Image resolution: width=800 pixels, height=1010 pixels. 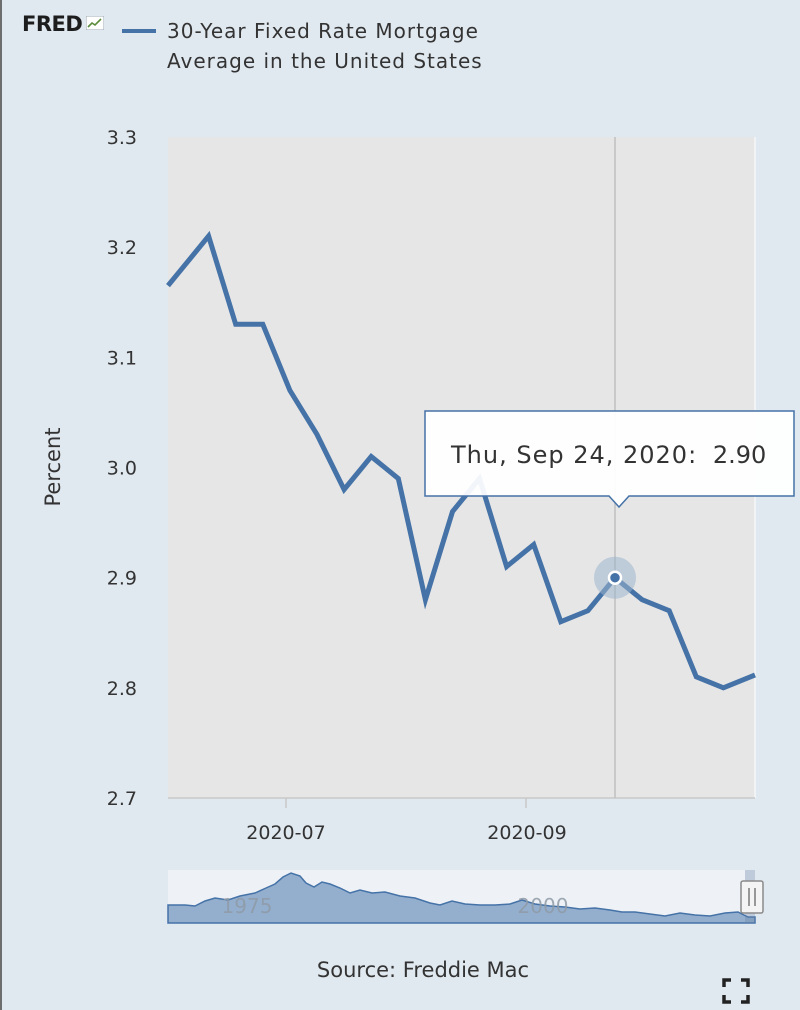 I want to click on legend-swatch, so click(x=139, y=31).